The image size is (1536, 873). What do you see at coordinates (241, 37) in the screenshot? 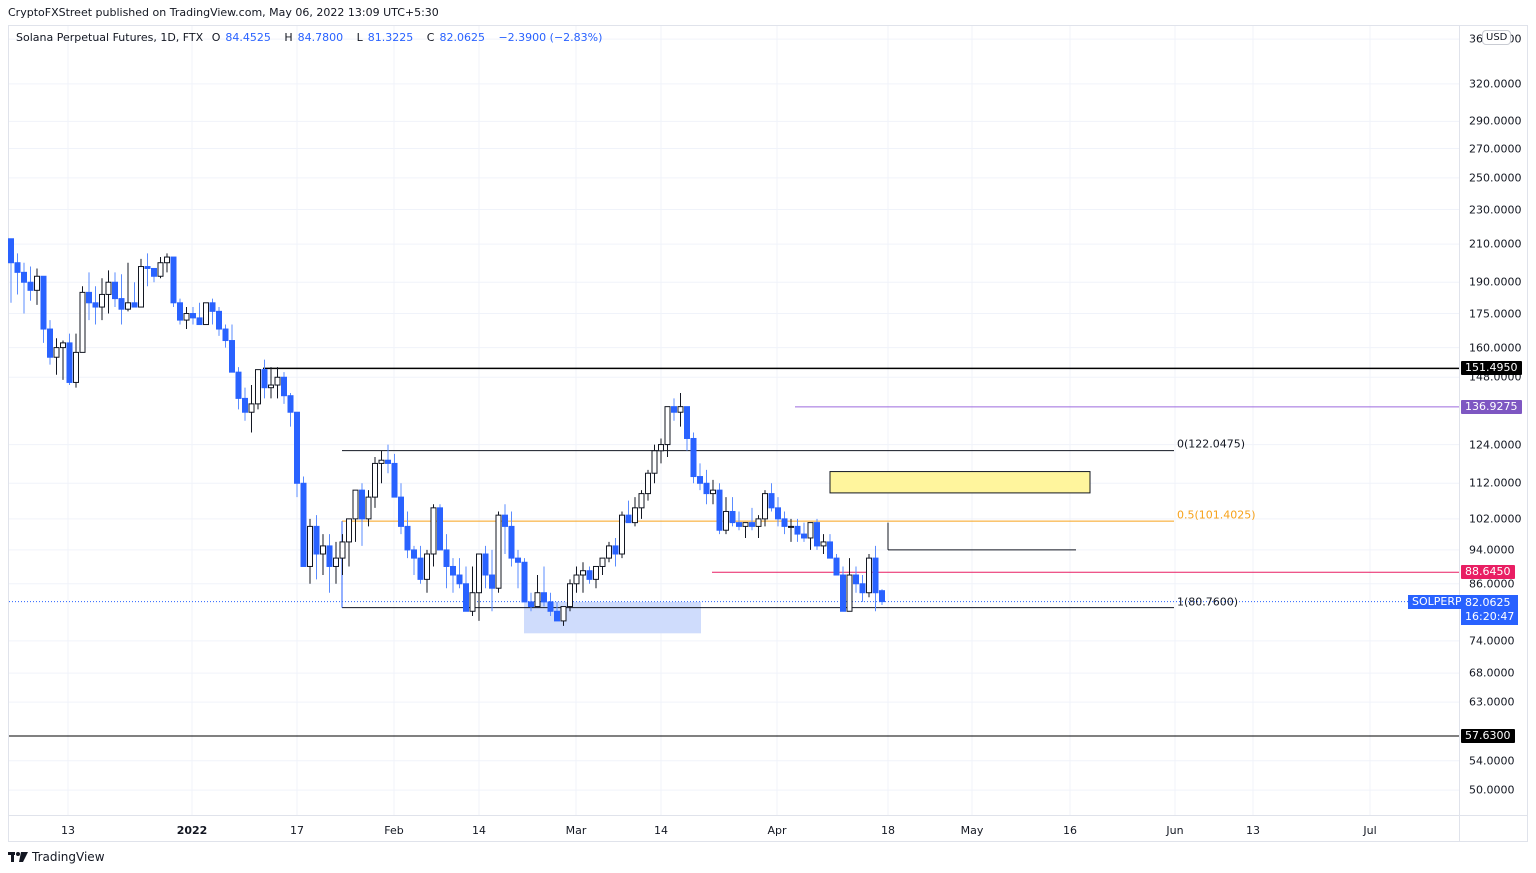
I see `legend-open: O 84.4525` at bounding box center [241, 37].